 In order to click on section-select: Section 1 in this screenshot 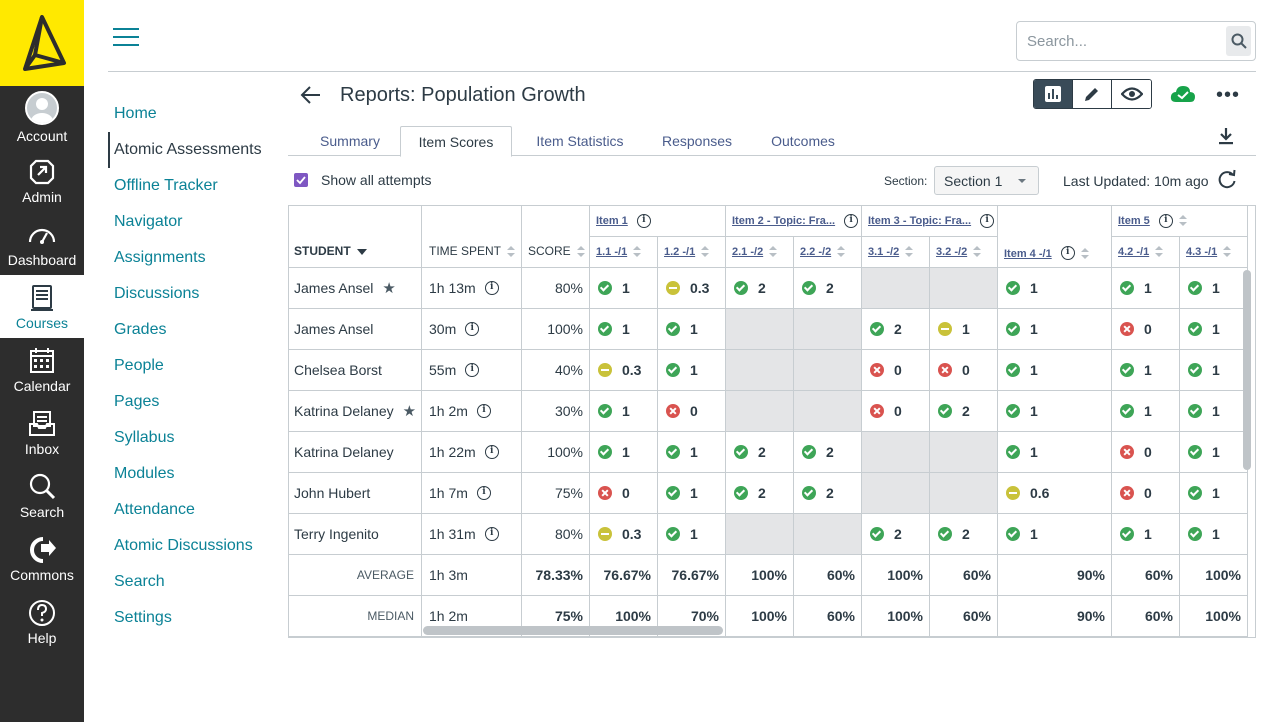, I will do `click(986, 180)`.